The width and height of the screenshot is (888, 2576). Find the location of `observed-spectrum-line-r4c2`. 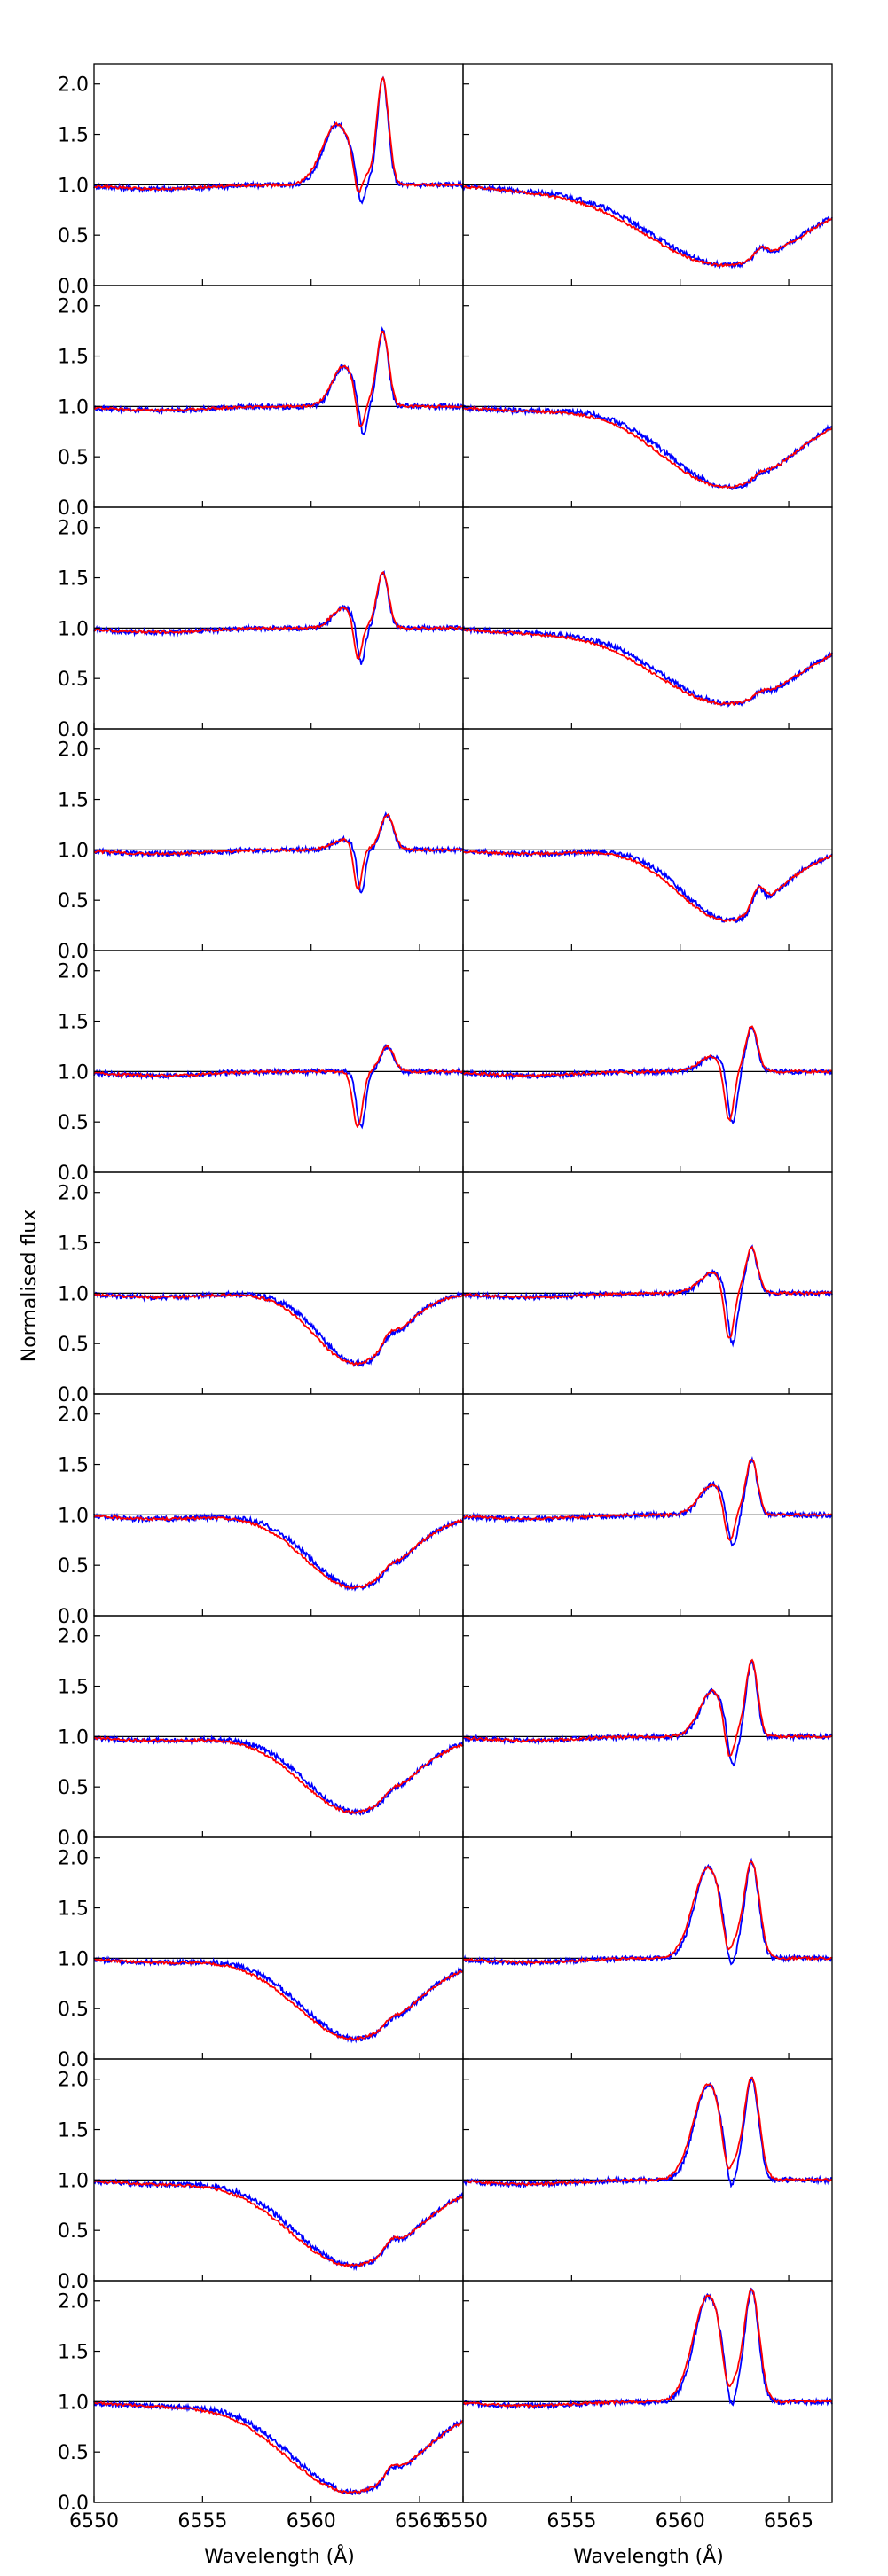

observed-spectrum-line-r4c2 is located at coordinates (648, 885).